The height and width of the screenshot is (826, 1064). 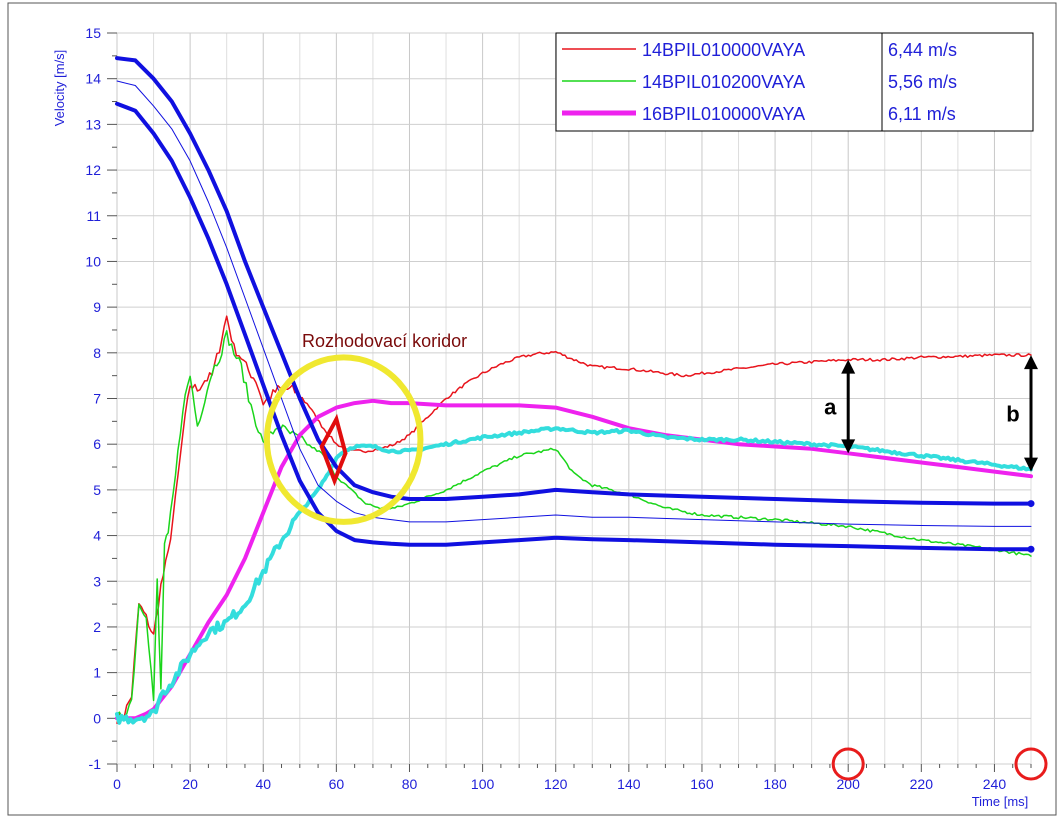 What do you see at coordinates (1022, 413) in the screenshot?
I see `difference-arrow-b: b` at bounding box center [1022, 413].